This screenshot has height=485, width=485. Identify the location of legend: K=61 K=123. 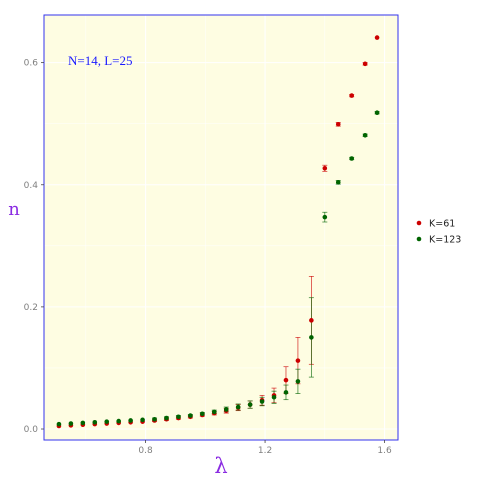
(438, 232).